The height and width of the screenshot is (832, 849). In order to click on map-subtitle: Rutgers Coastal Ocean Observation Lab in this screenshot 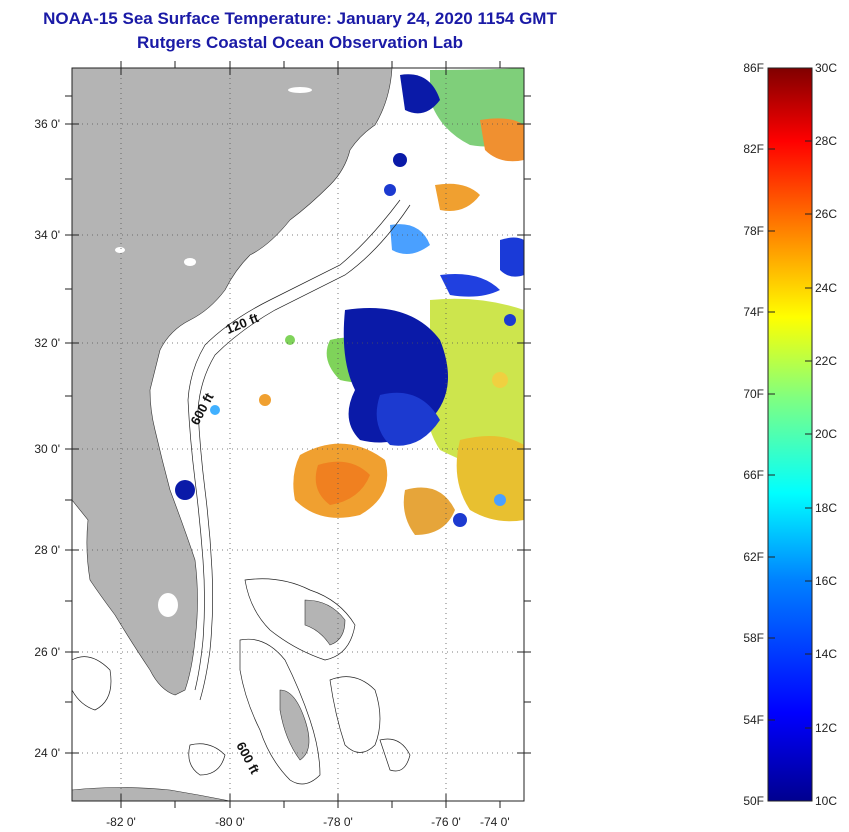, I will do `click(300, 42)`.